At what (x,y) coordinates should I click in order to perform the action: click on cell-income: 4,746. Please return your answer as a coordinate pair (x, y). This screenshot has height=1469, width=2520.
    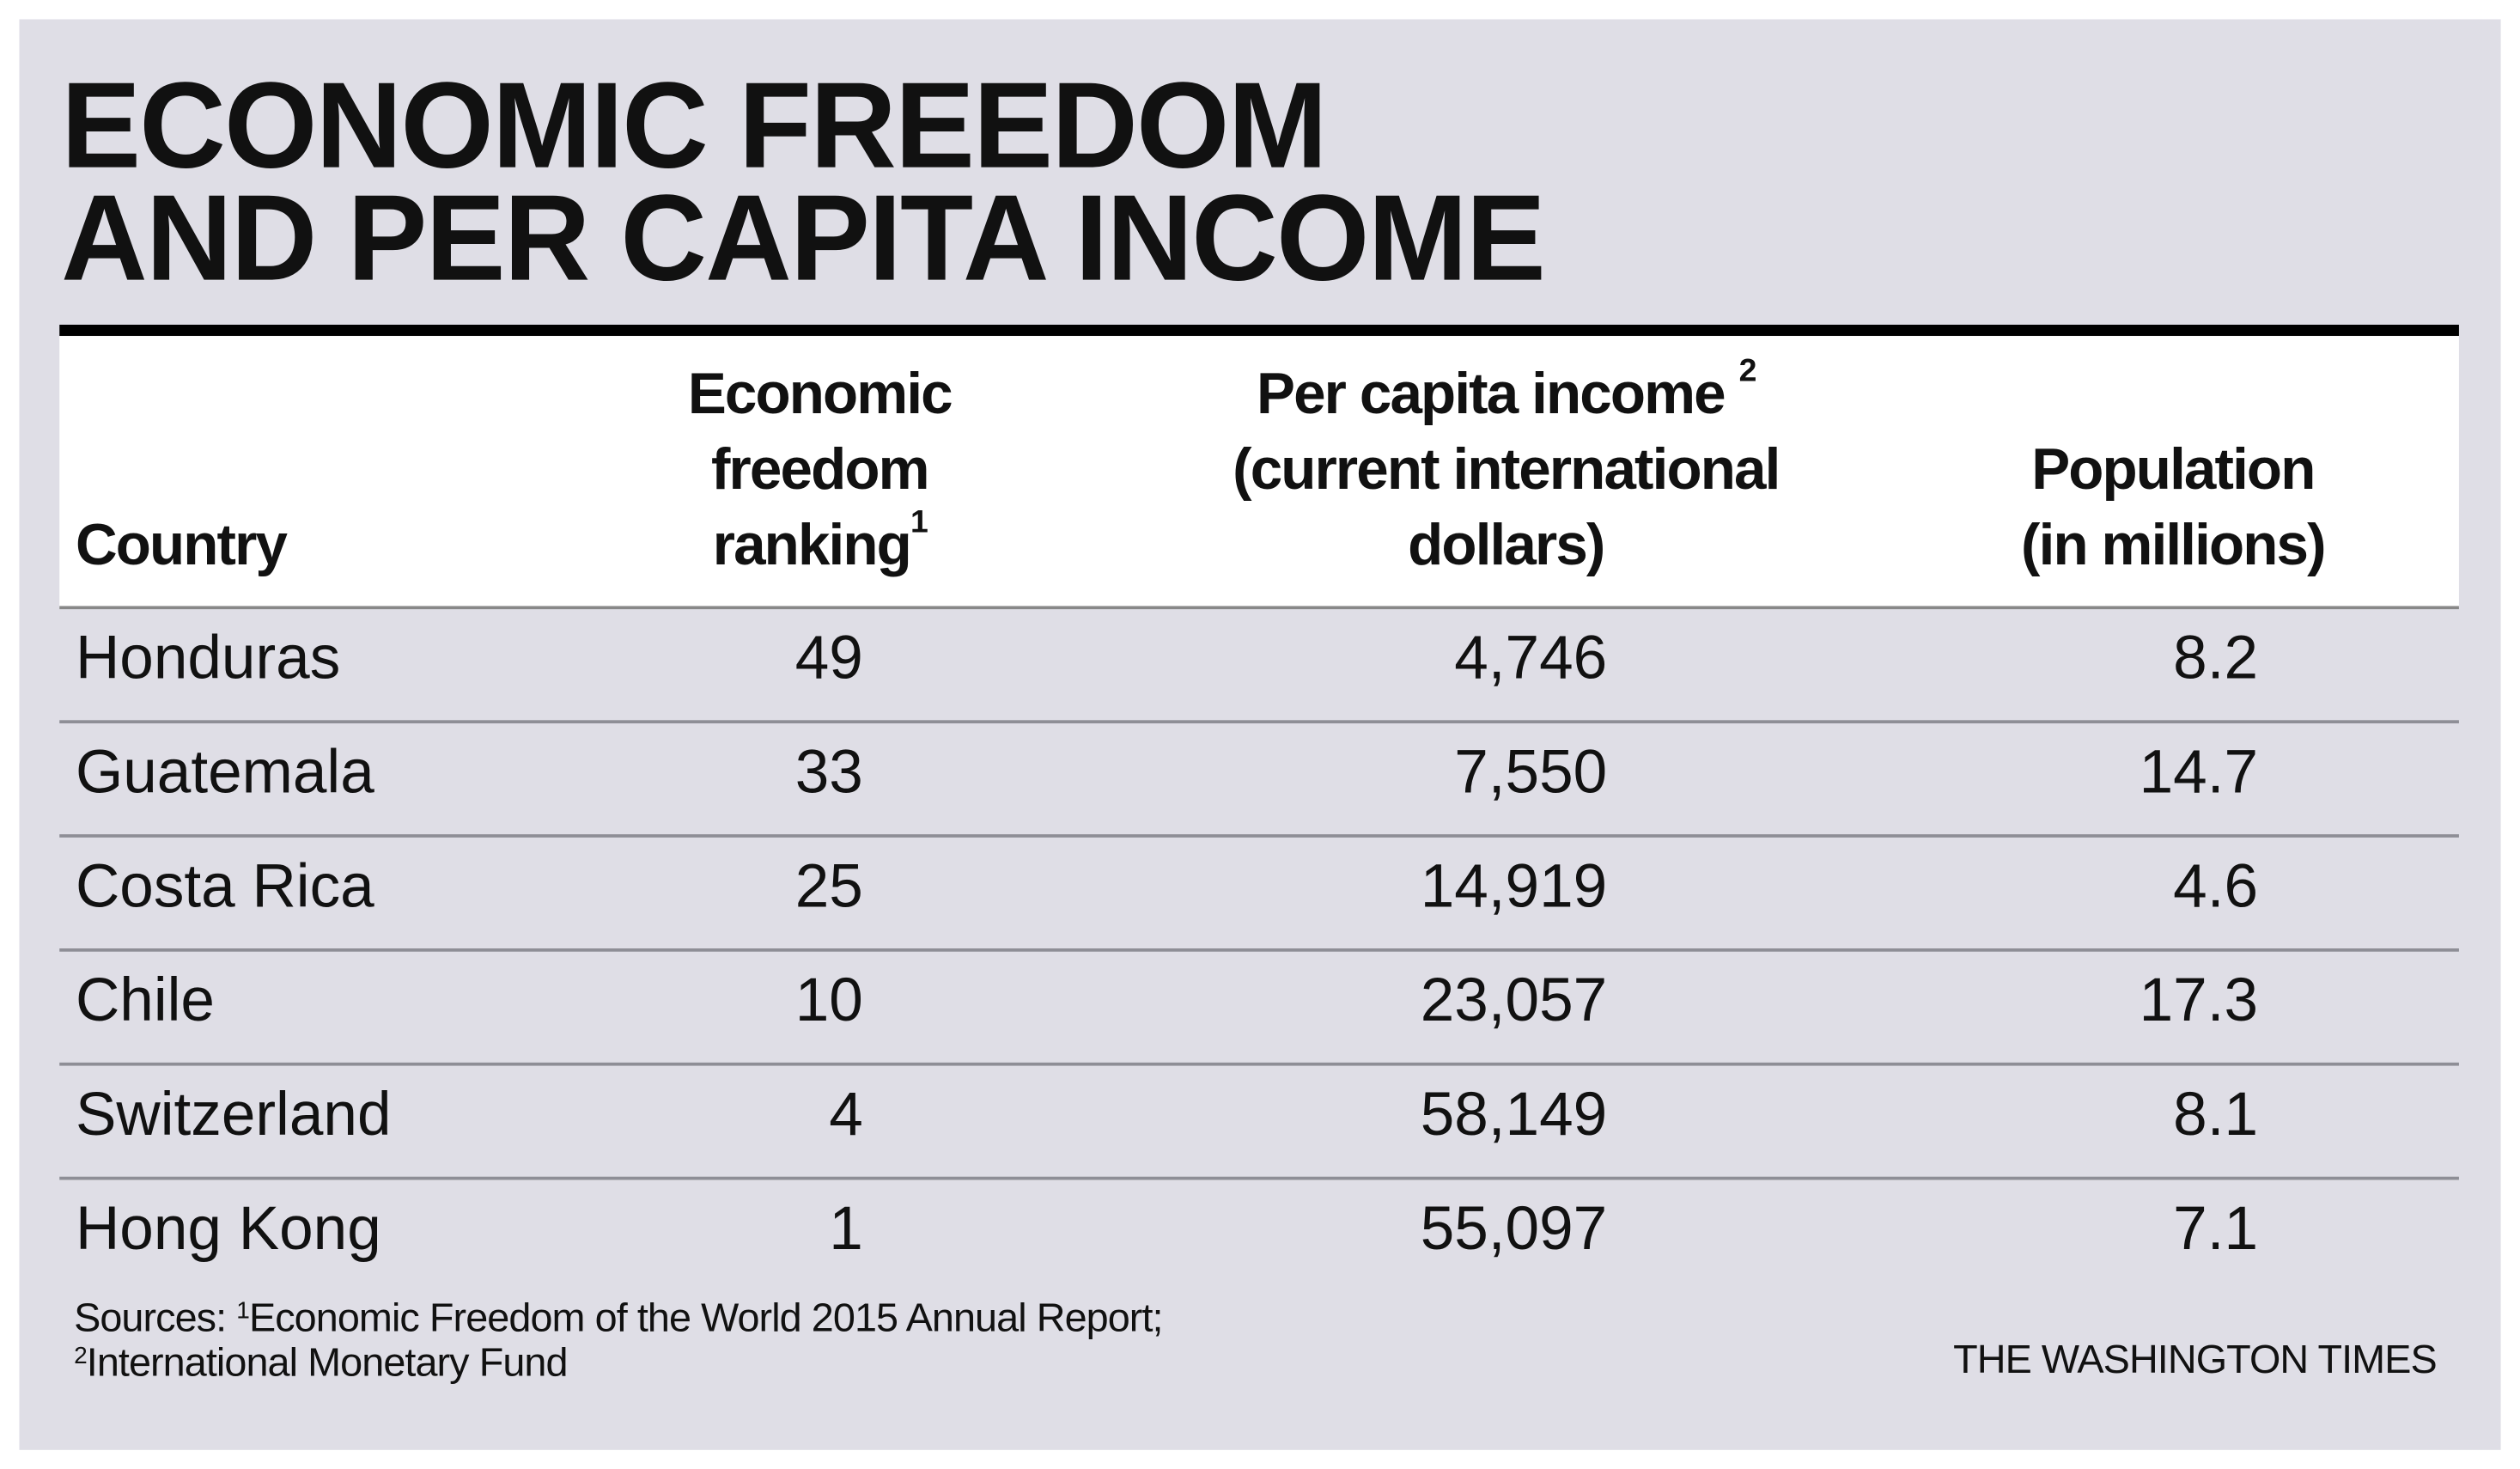
    Looking at the image, I should click on (1531, 659).